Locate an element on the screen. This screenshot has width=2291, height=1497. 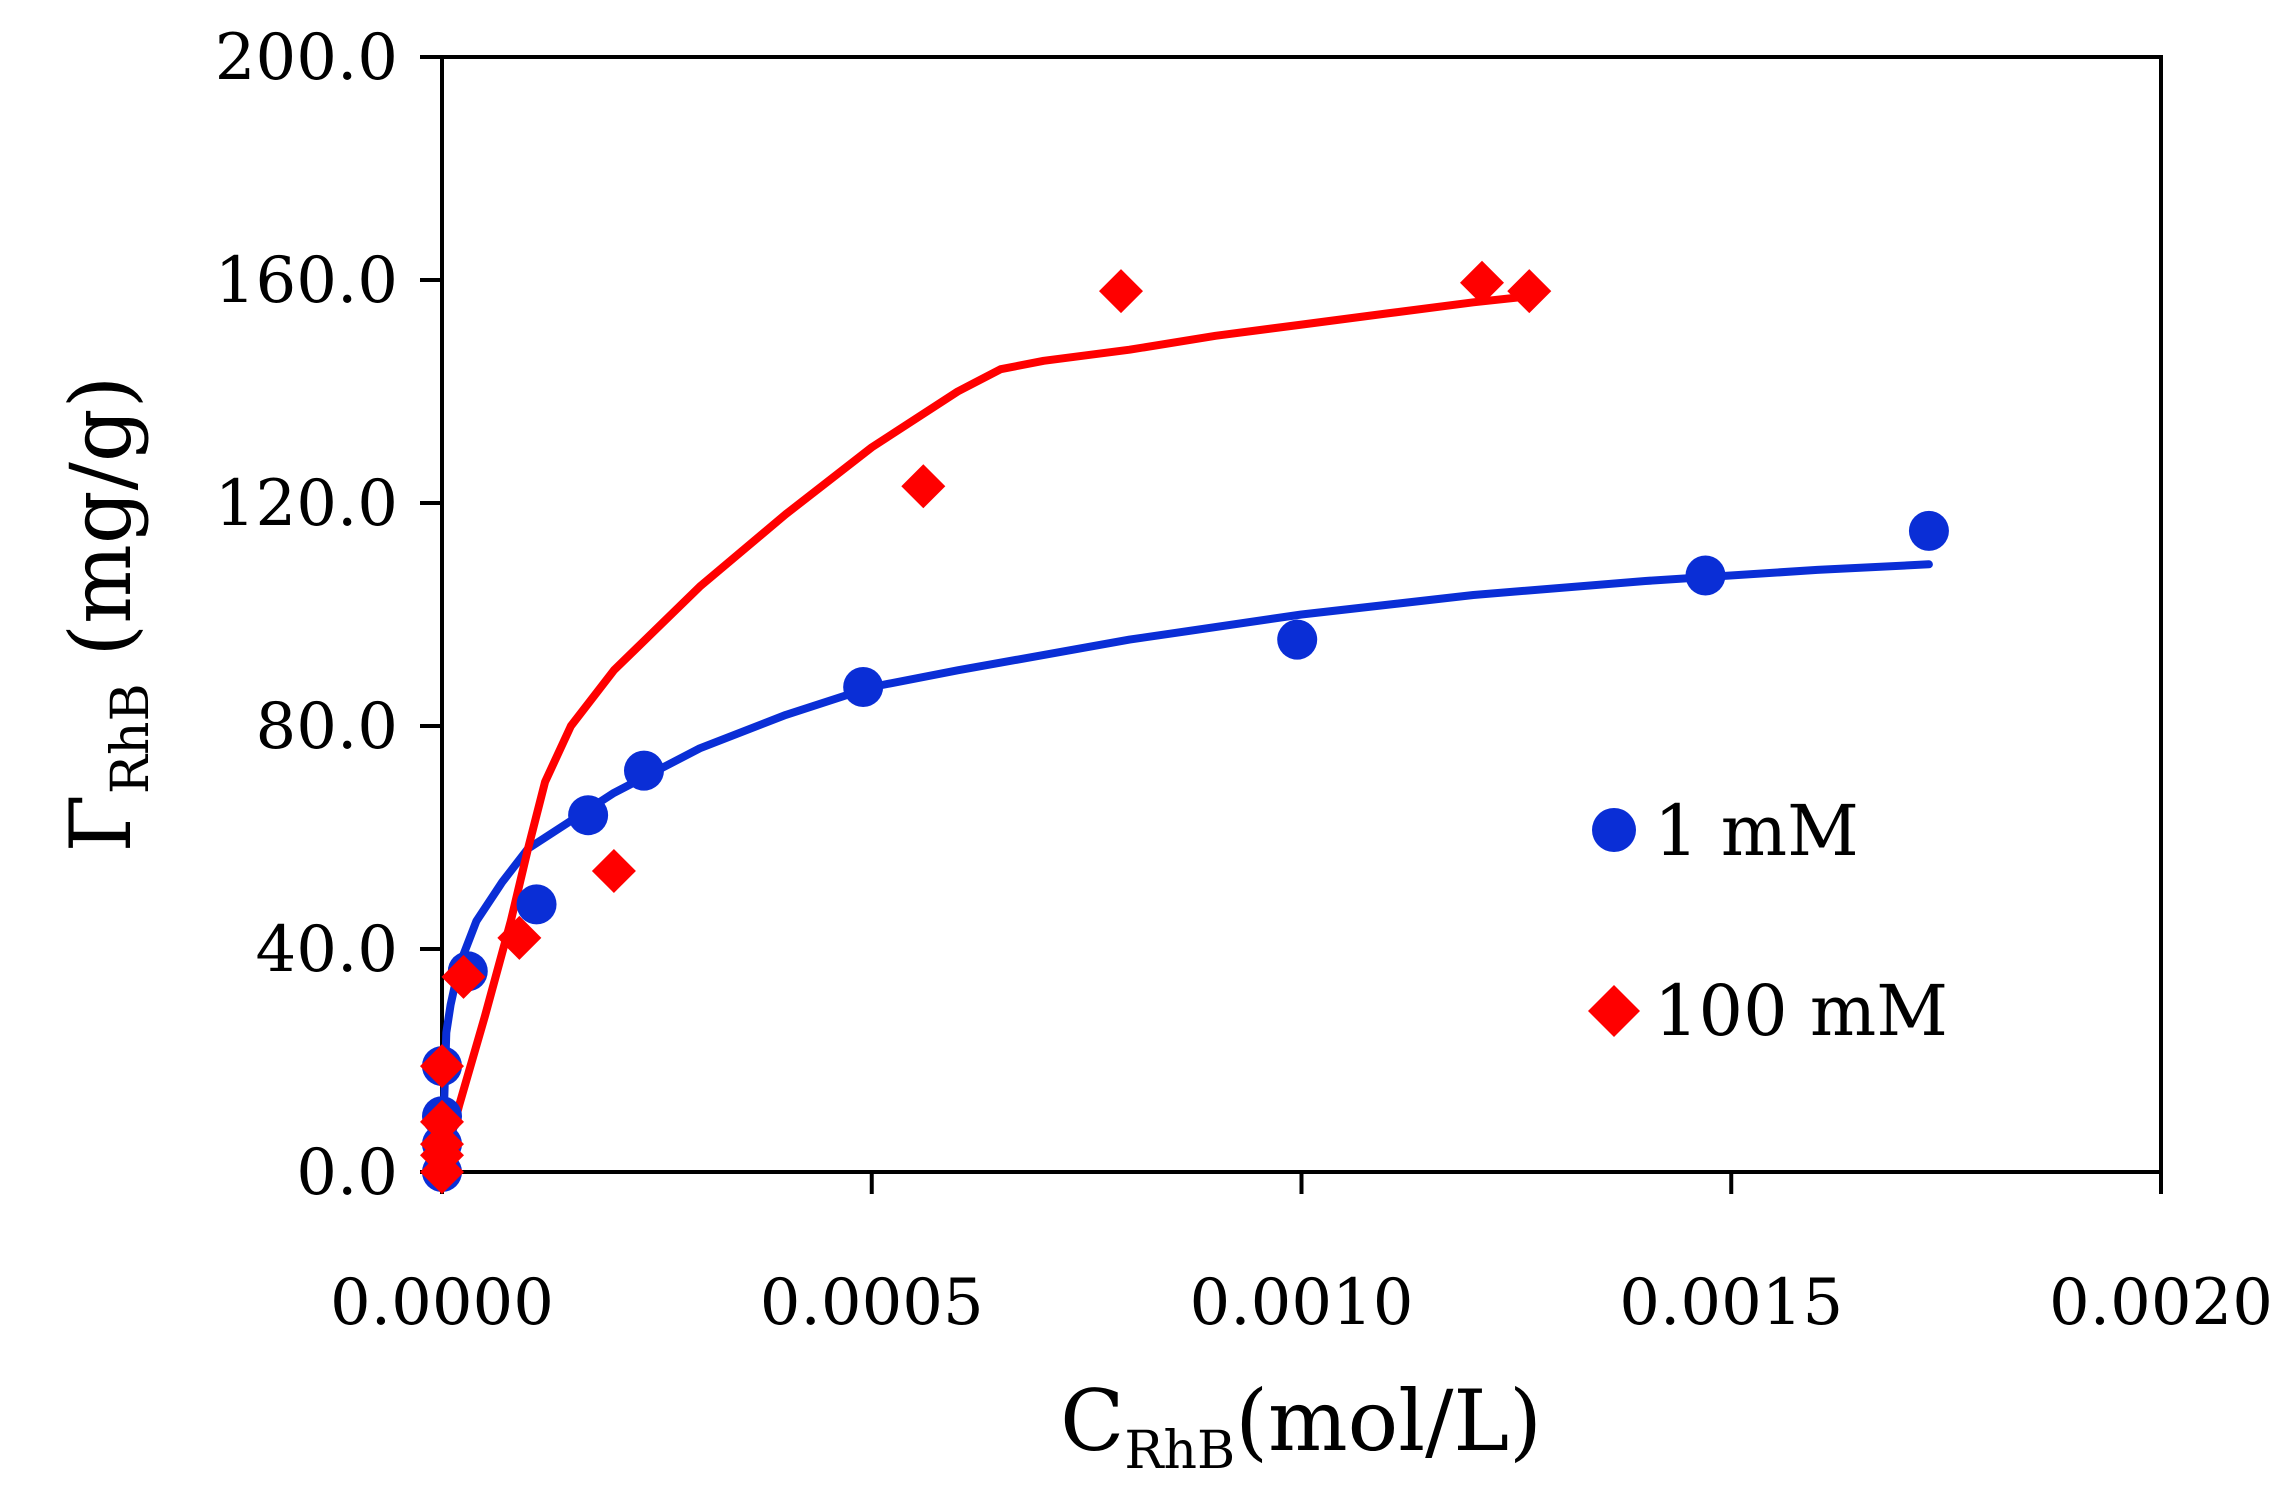
y-tick-label-0: 0.0 is located at coordinates (347, 1173).